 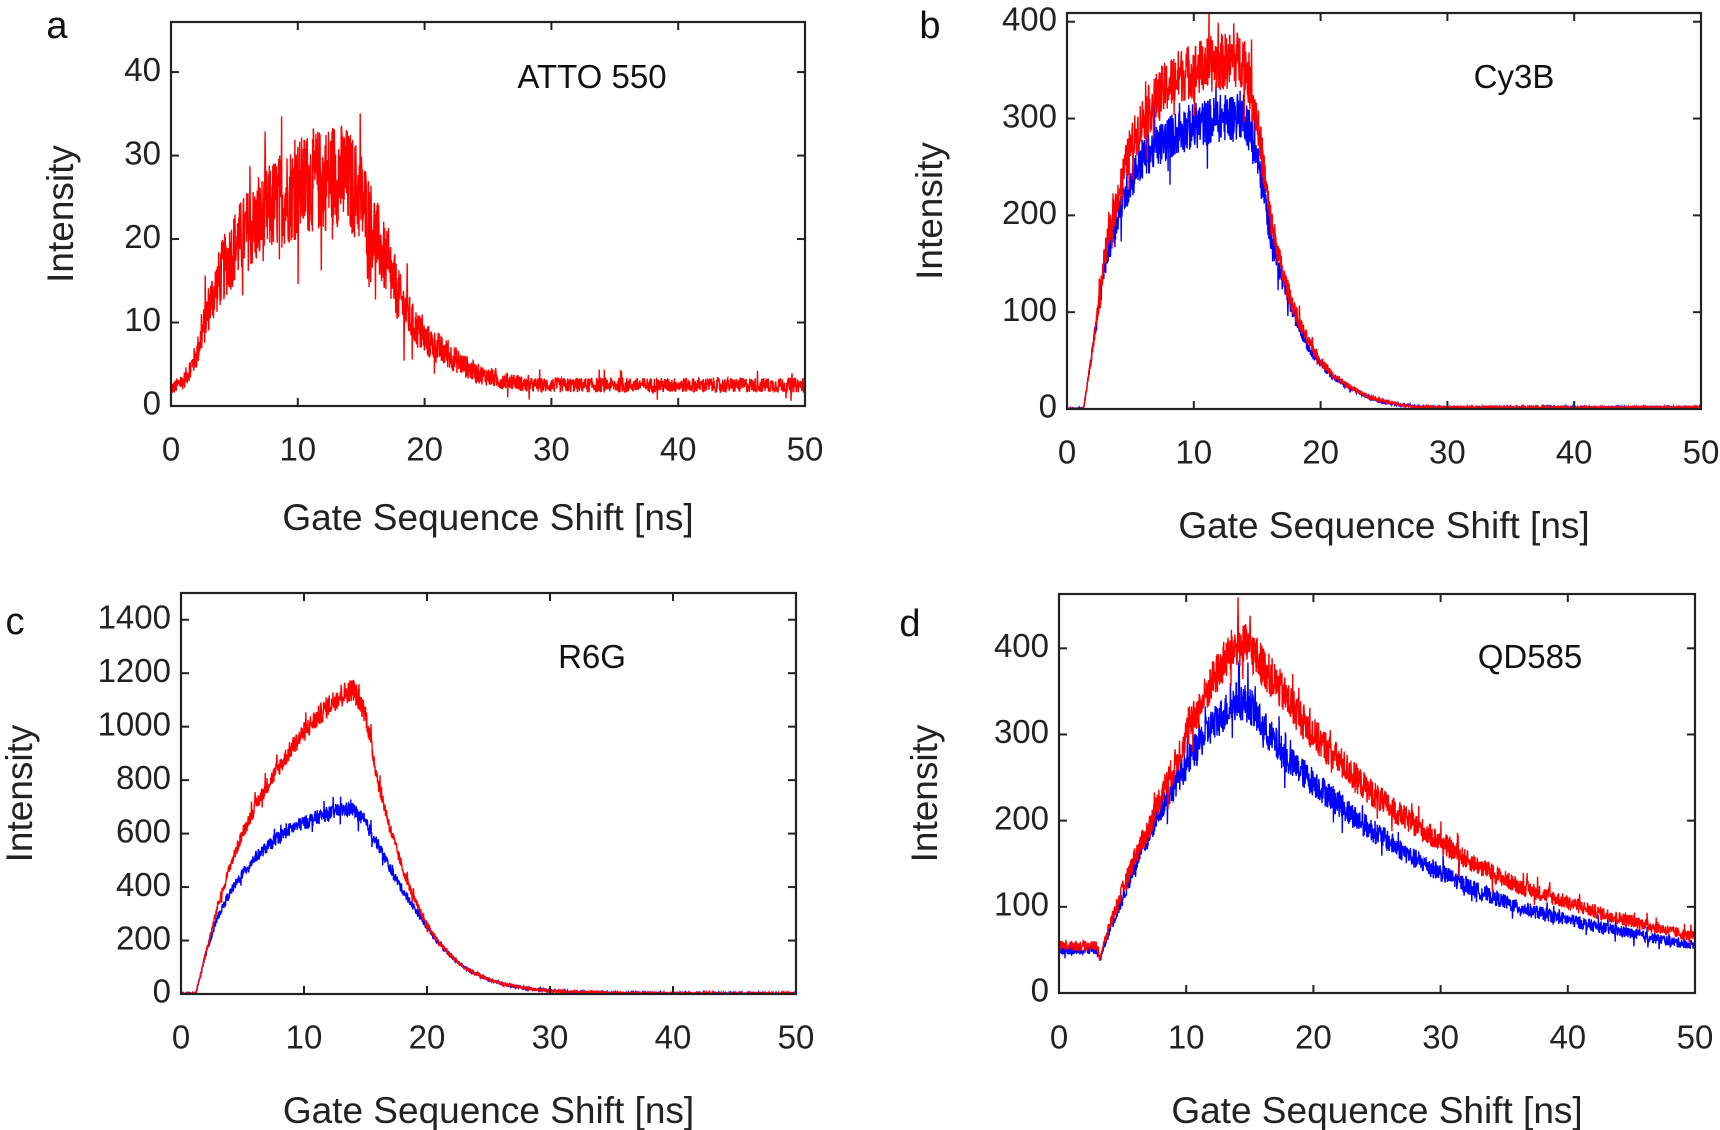 What do you see at coordinates (15, 622) in the screenshot?
I see `panel-letter: c` at bounding box center [15, 622].